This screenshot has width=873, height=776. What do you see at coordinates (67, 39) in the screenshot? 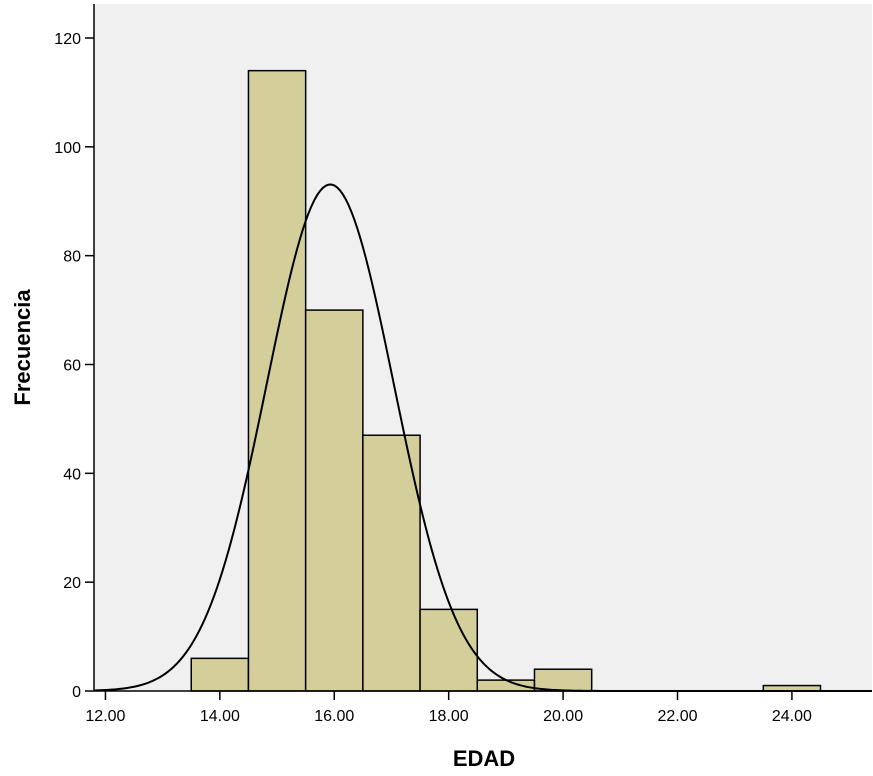
I see `y-tick-label: 120` at bounding box center [67, 39].